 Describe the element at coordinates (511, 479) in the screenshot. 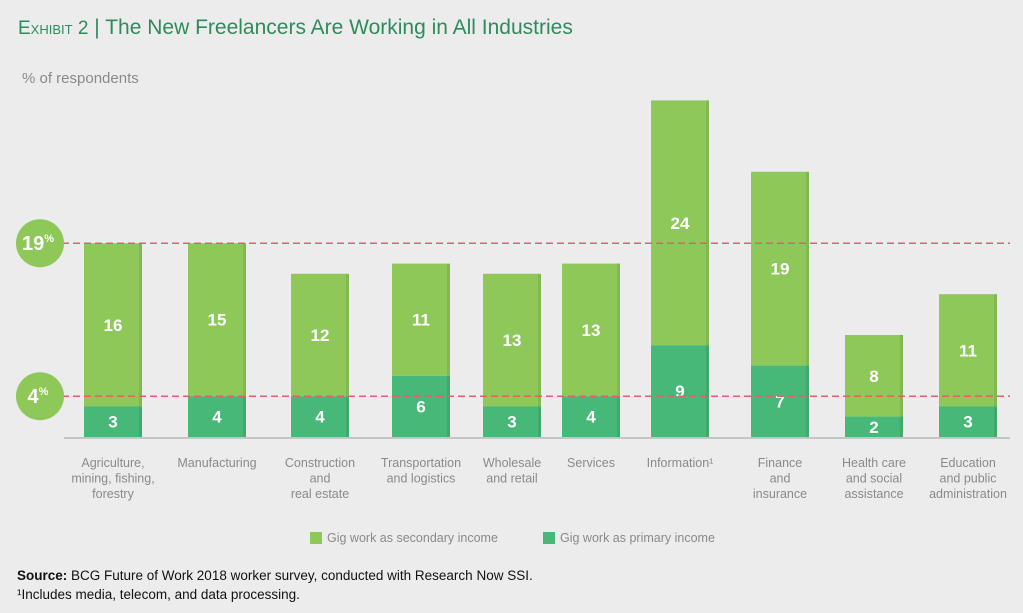

I see `category-label: and retail` at that location.